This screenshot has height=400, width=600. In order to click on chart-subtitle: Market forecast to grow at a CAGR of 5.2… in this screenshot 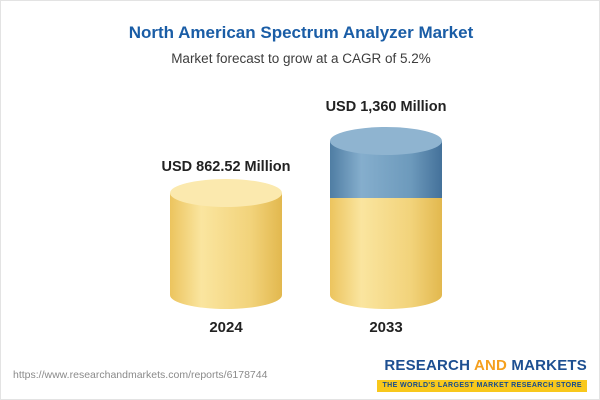, I will do `click(301, 58)`.